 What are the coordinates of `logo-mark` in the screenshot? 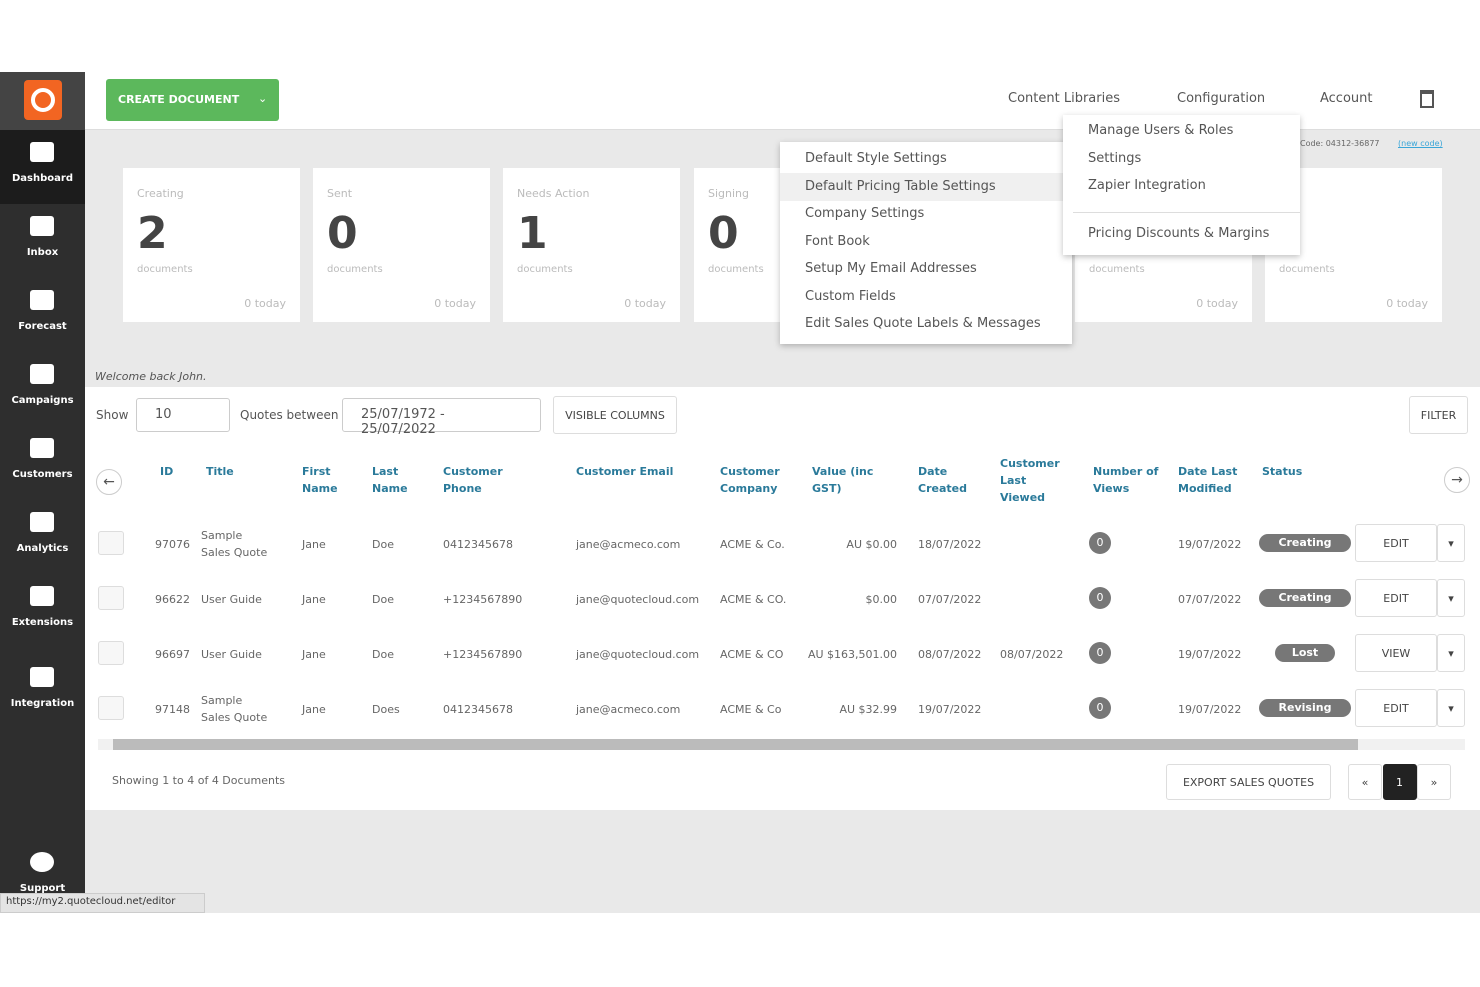 It's located at (43, 100).